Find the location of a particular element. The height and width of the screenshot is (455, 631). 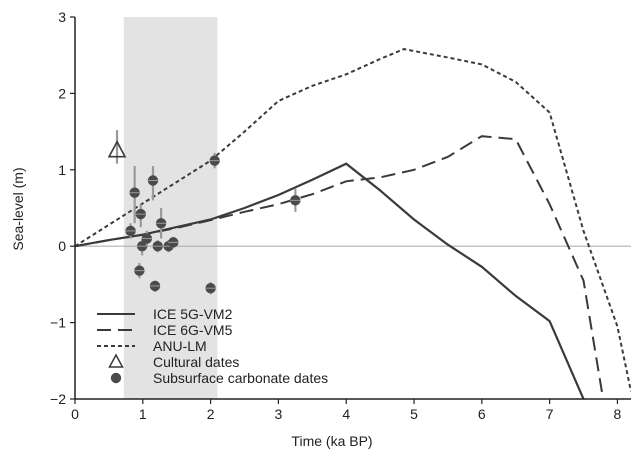

y-tick-label: 2 is located at coordinates (62, 93).